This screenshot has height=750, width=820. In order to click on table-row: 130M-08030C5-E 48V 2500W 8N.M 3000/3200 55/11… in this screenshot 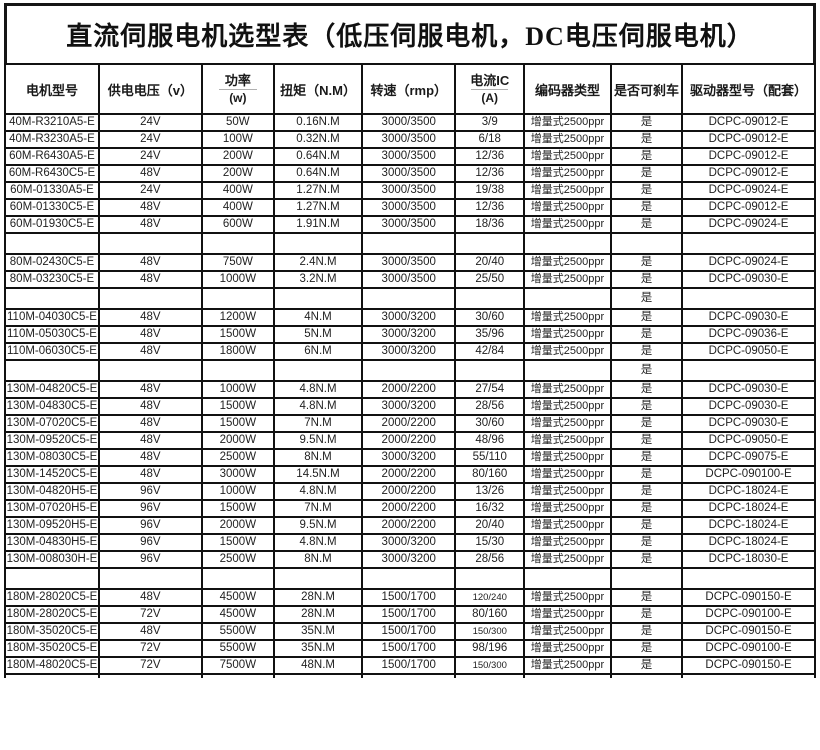, I will do `click(410, 457)`.